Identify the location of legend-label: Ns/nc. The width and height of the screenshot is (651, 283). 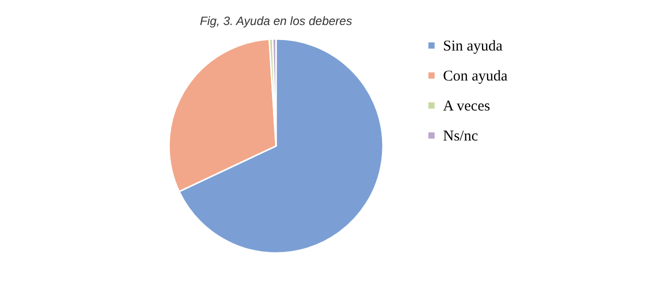
(460, 136).